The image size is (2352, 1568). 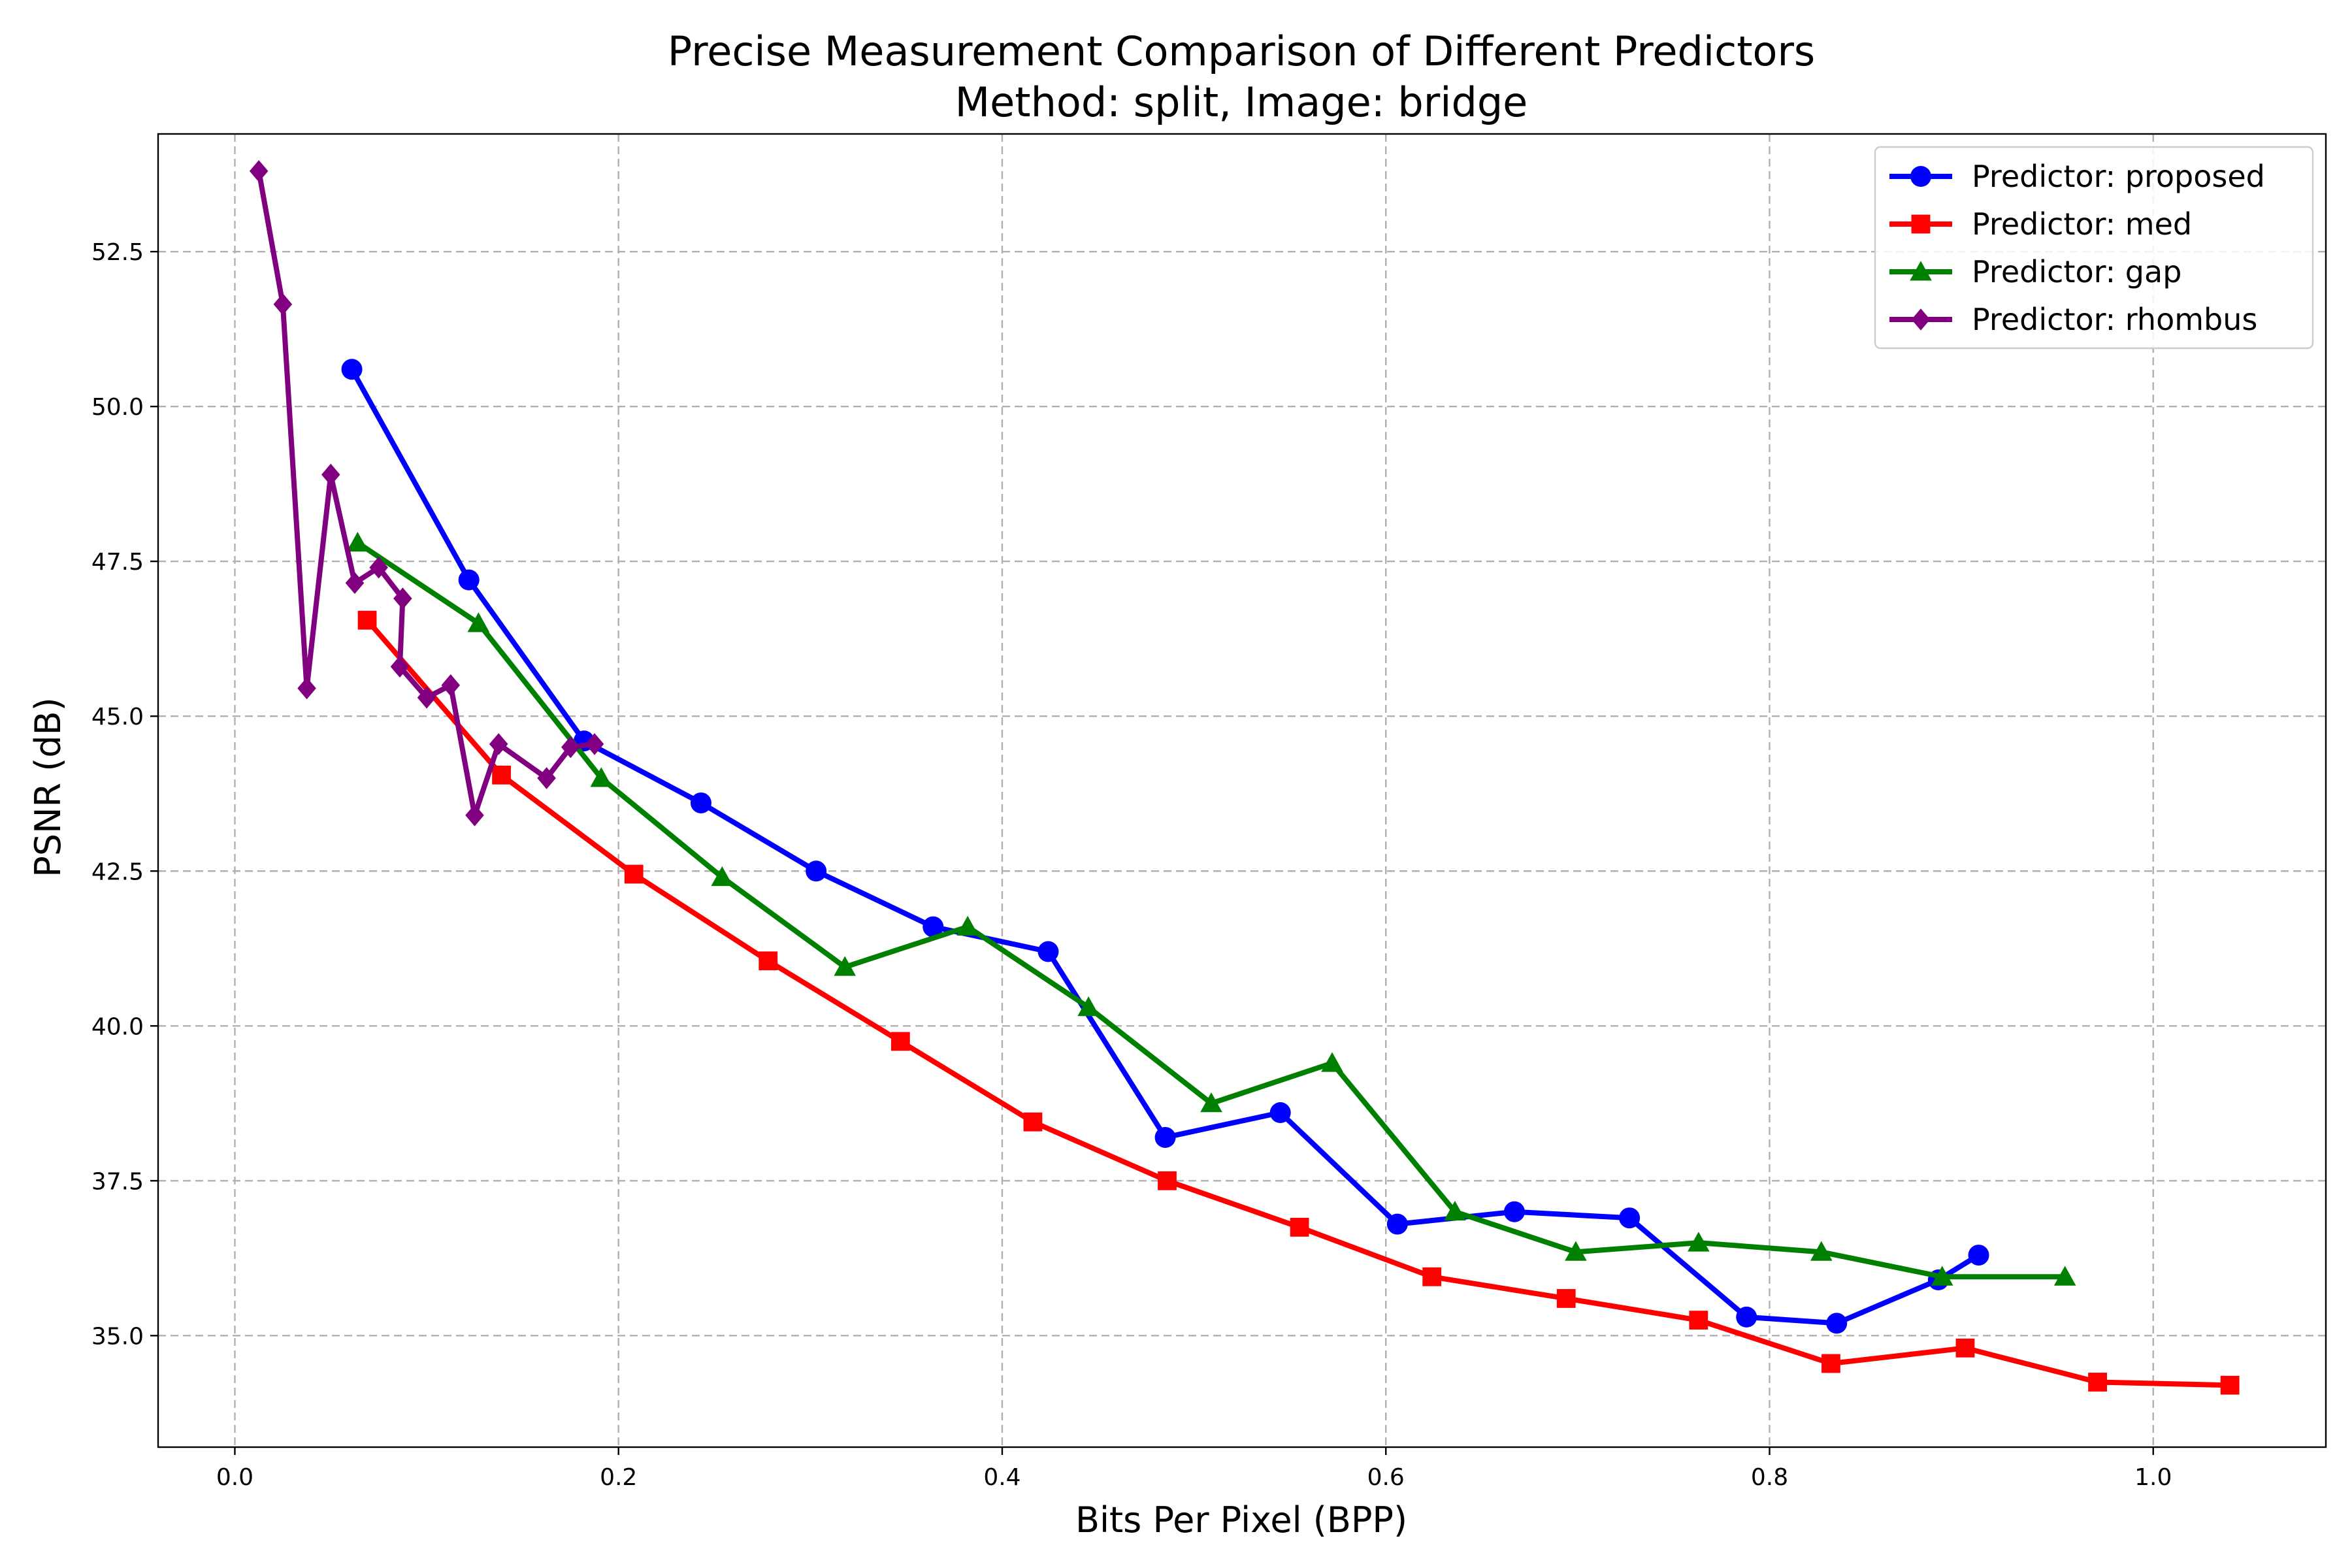 What do you see at coordinates (117, 871) in the screenshot?
I see `y-tick-label: 42.5` at bounding box center [117, 871].